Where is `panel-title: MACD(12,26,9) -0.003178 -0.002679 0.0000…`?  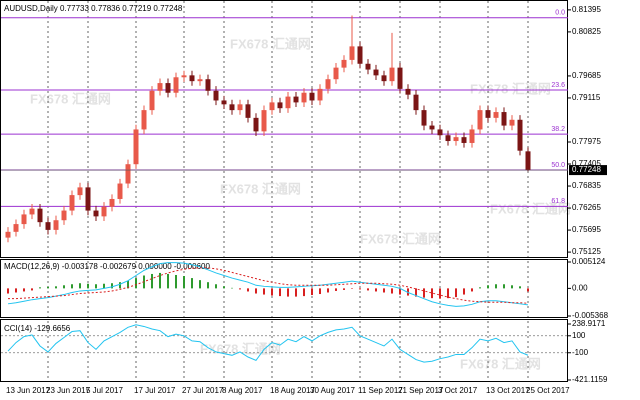 panel-title: MACD(12,26,9) -0.003178 -0.002679 0.0000… is located at coordinates (107, 266).